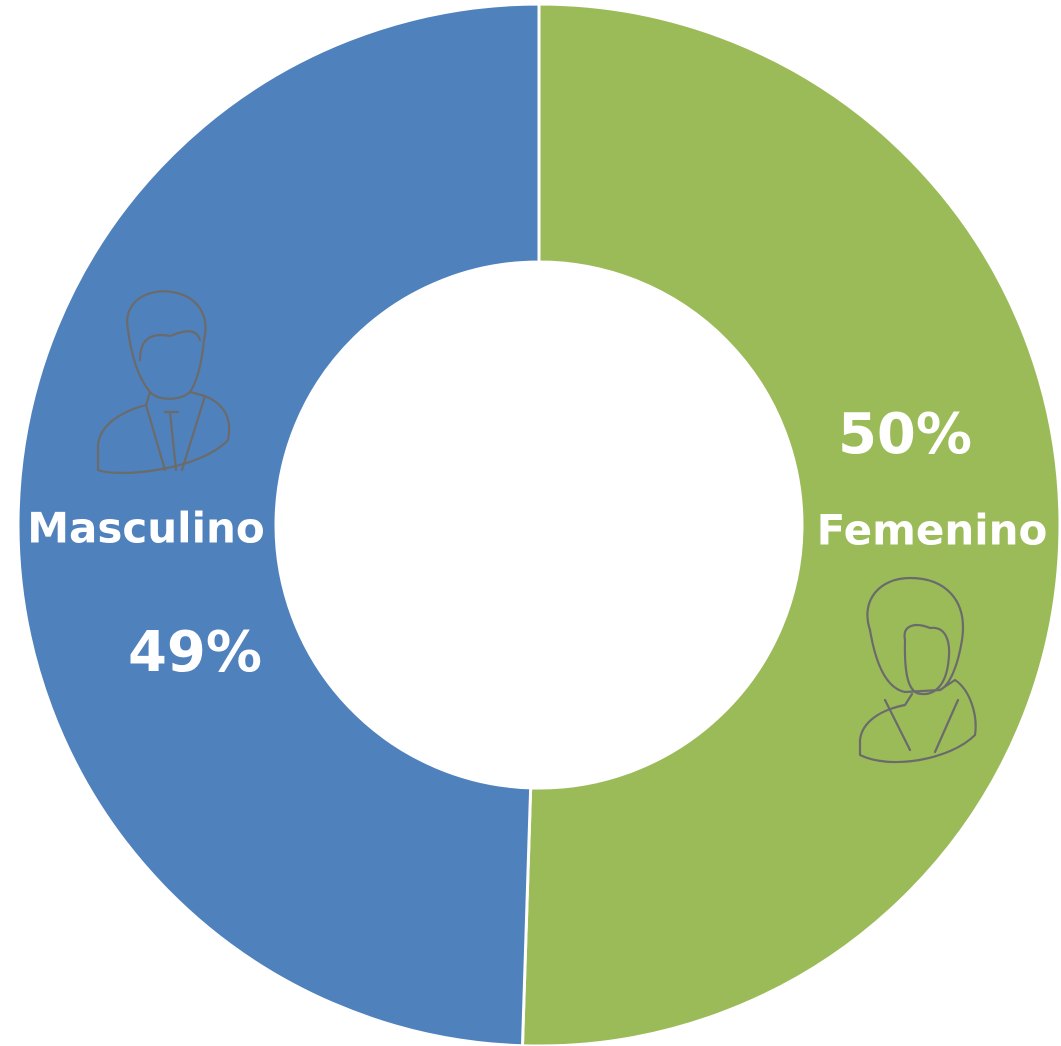 The width and height of the screenshot is (1061, 1046). I want to click on male-icon, so click(163, 382).